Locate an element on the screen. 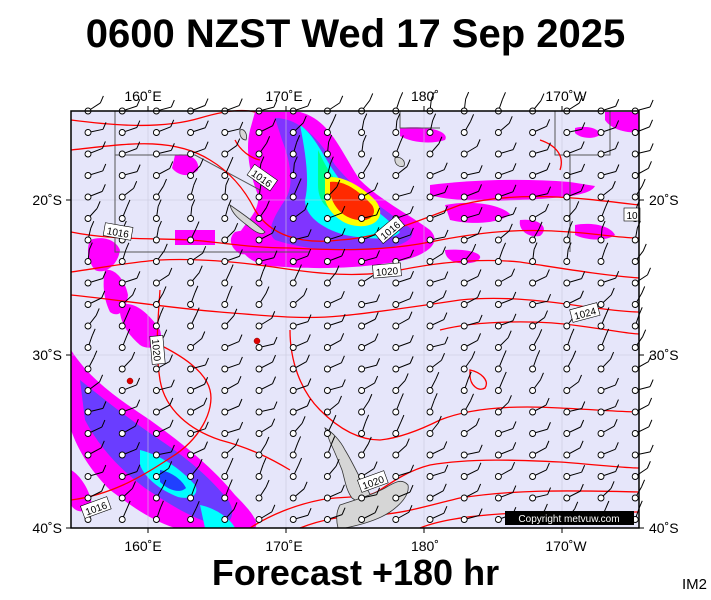  south-island is located at coordinates (372, 504).